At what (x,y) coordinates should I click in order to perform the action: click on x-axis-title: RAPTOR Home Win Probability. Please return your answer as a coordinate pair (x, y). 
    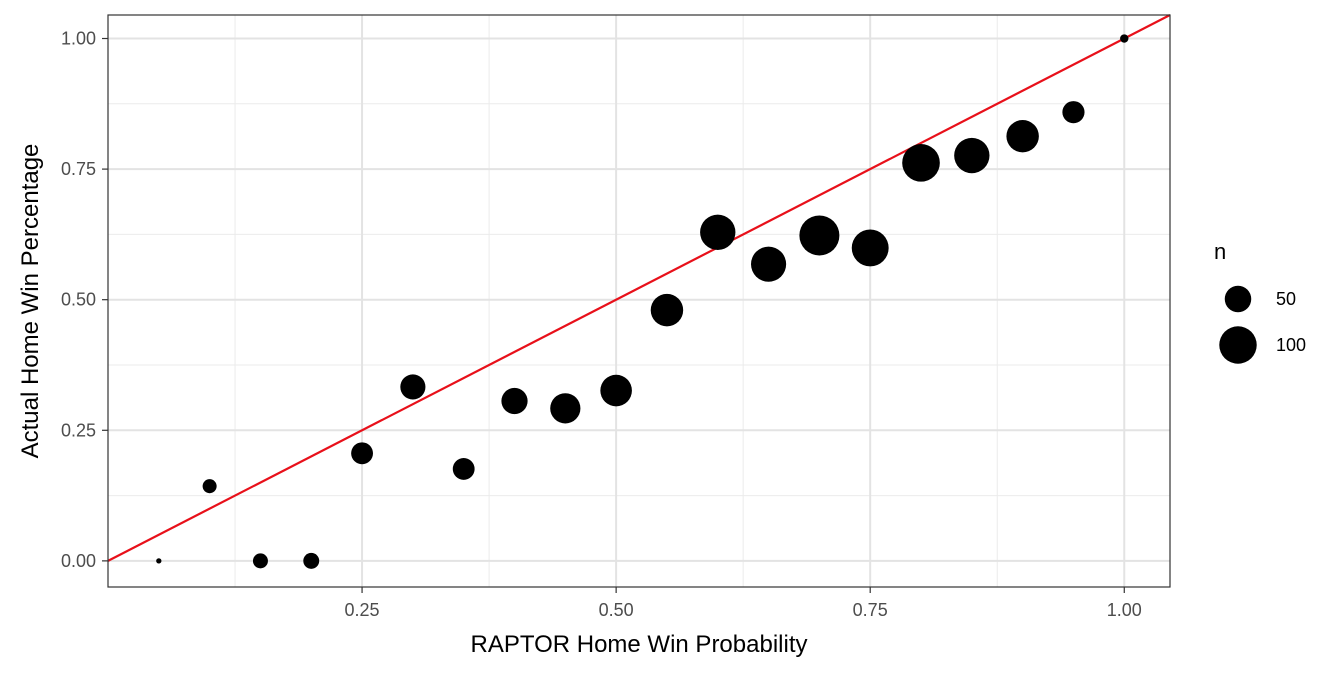
    Looking at the image, I should click on (639, 644).